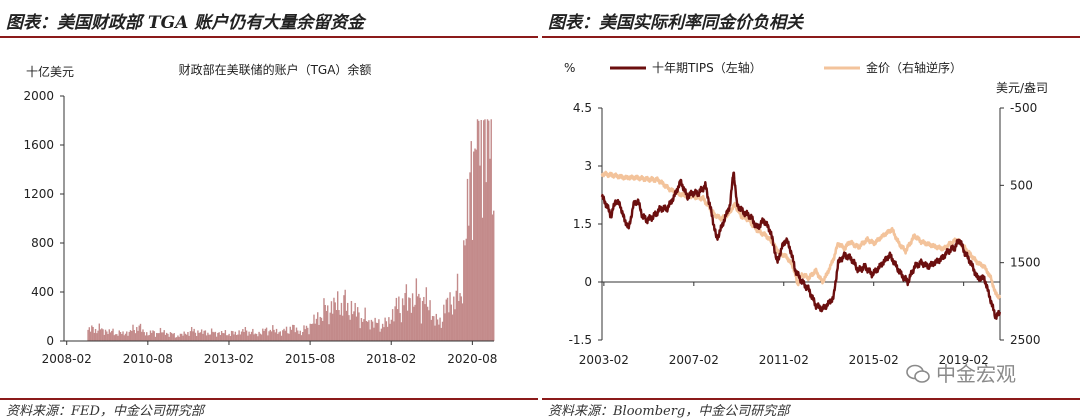  Describe the element at coordinates (67, 359) in the screenshot. I see `left-x-tick-label: 2008-02` at that location.